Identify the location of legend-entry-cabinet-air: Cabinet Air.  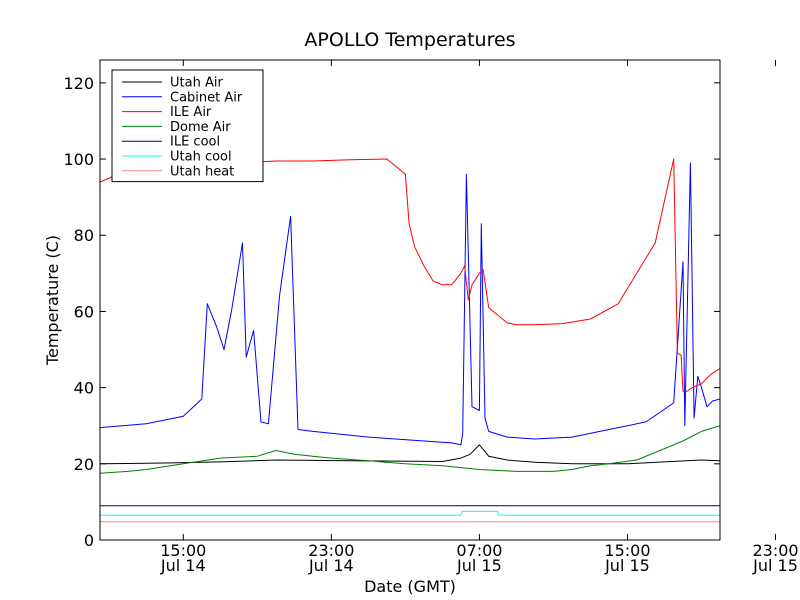
(206, 97).